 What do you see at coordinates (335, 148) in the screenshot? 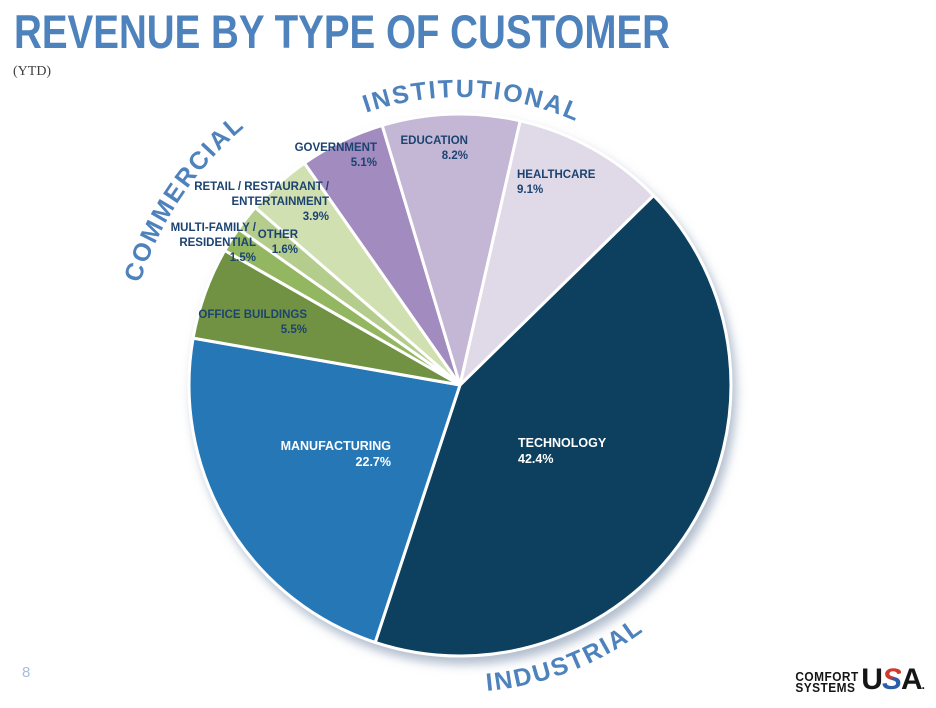
I see `slice-label-text: GOVERNMENT` at bounding box center [335, 148].